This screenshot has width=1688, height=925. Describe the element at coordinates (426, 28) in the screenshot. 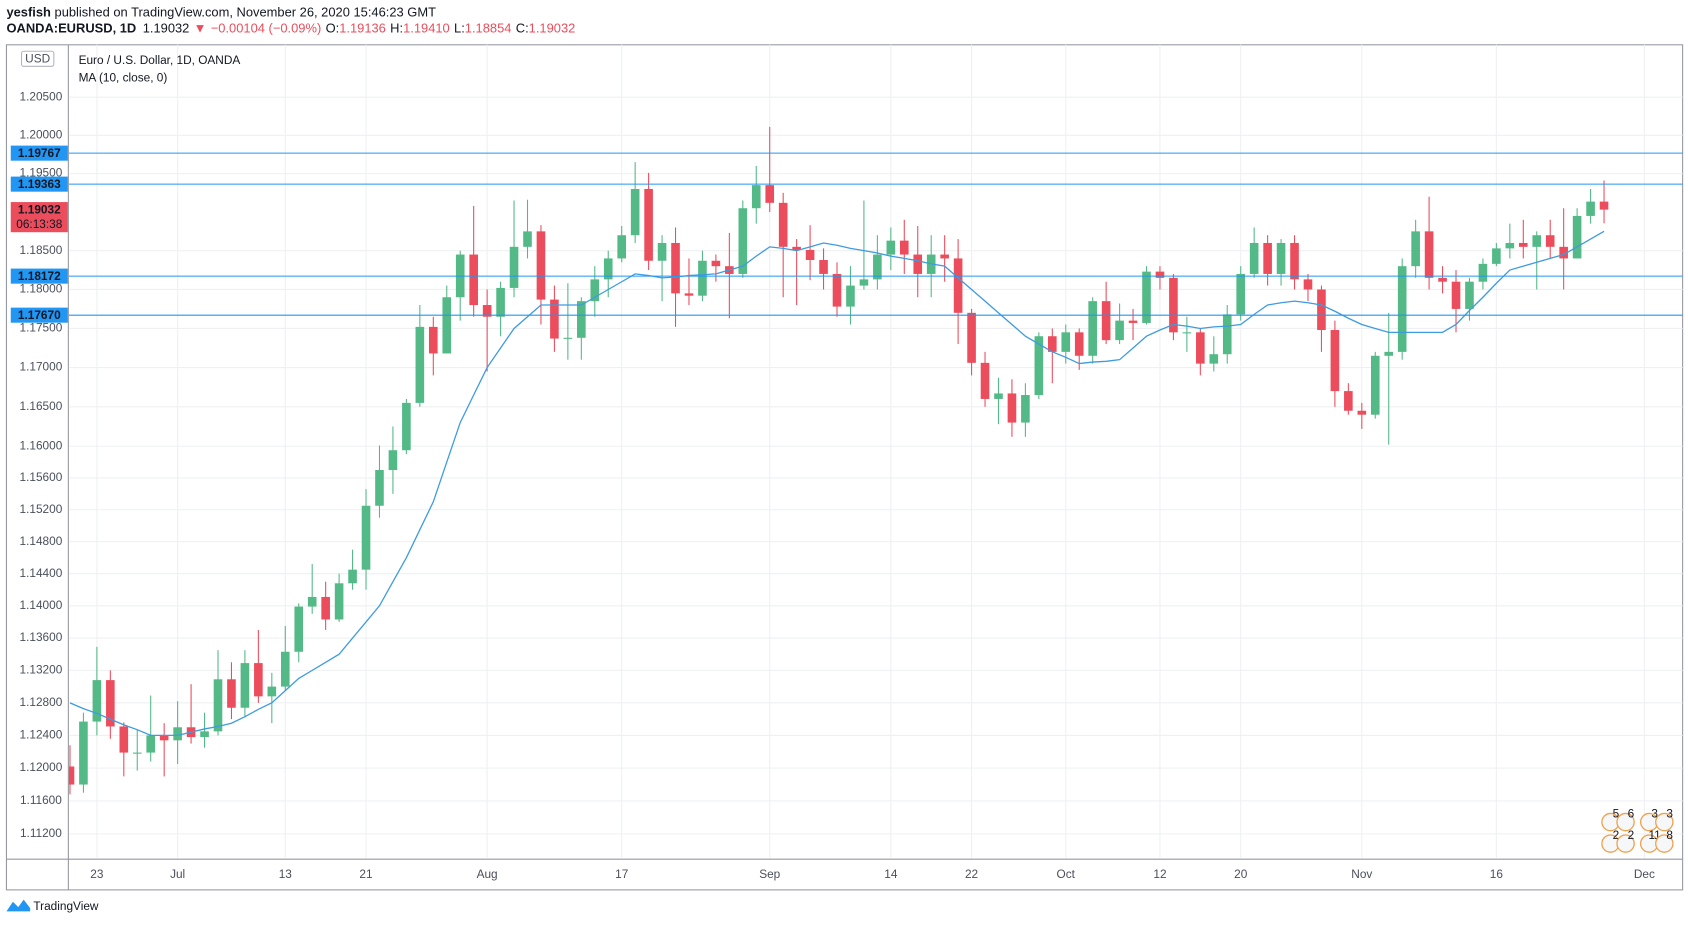

I see `ohlc-value: 1.19410` at that location.